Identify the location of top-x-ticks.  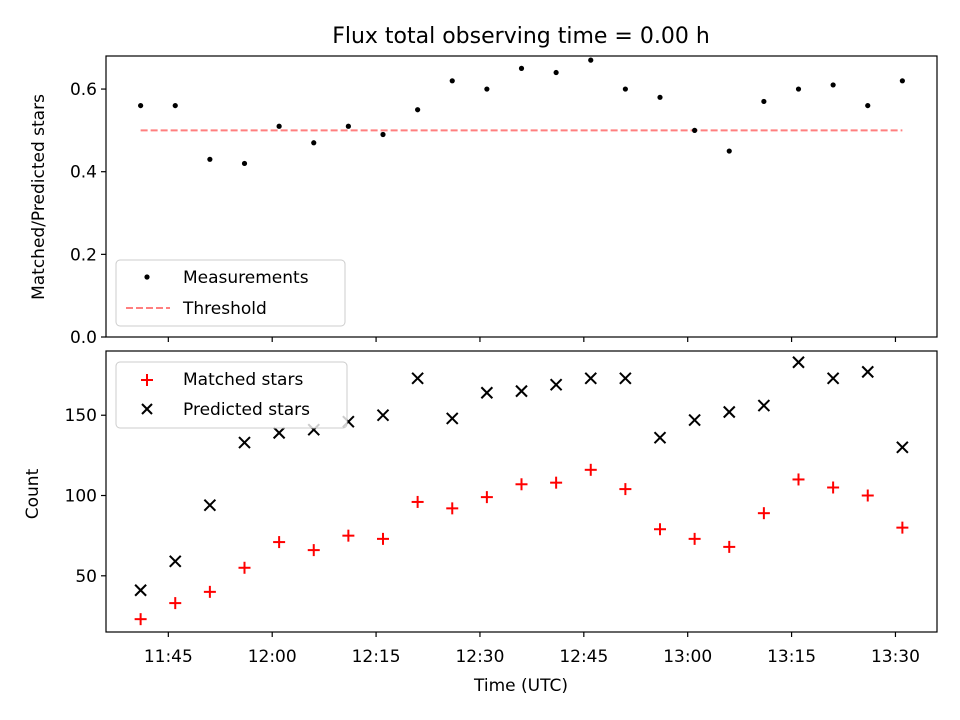
(532, 339).